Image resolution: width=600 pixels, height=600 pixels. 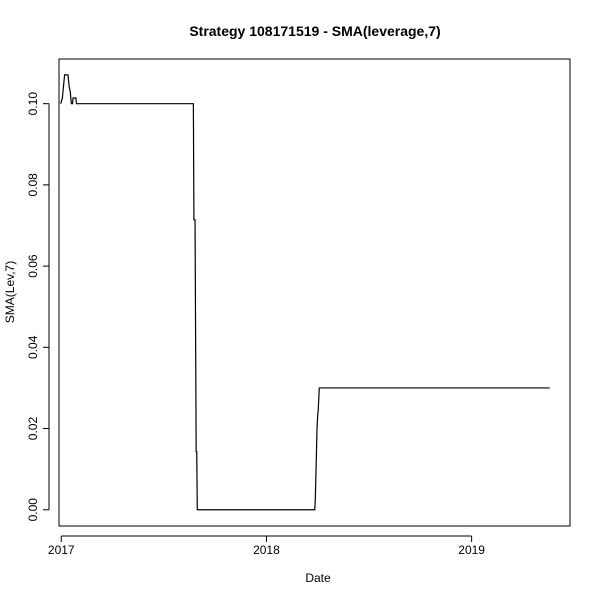 I want to click on chart-title: Strategy 108171519 - SMA(leverage,7), so click(x=314, y=31).